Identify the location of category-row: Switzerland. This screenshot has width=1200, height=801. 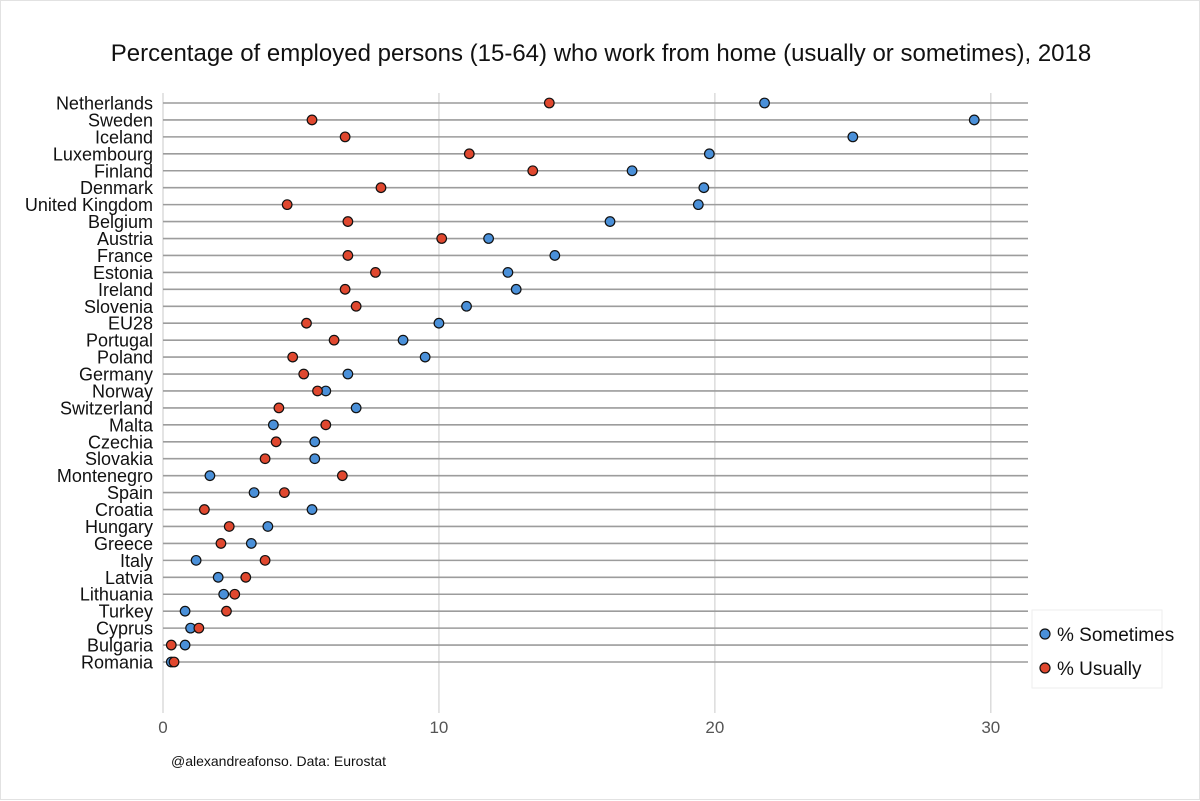
(544, 408).